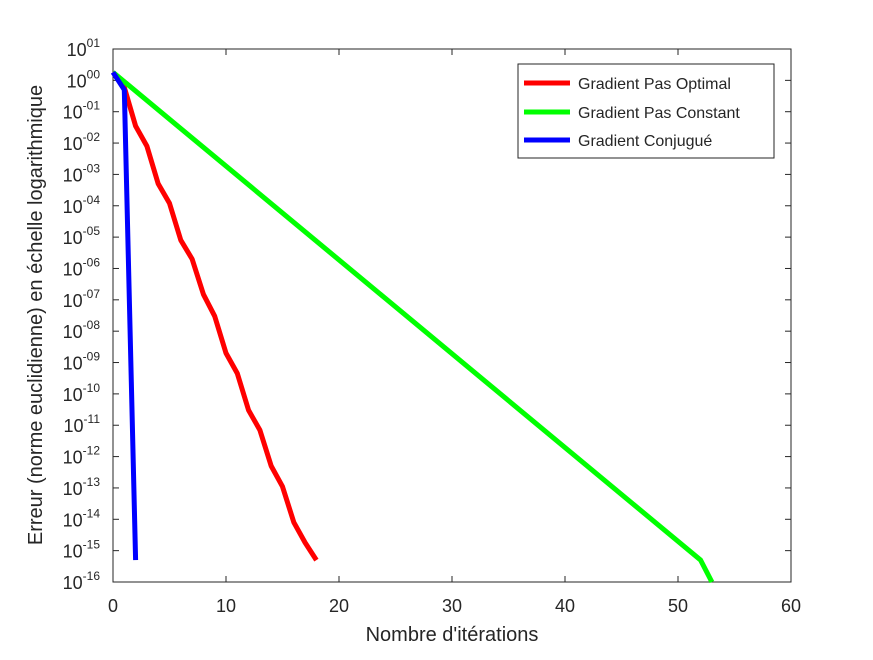  Describe the element at coordinates (645, 141) in the screenshot. I see `legend-label-gradient-conjugue: Gradient Conjugué` at that location.